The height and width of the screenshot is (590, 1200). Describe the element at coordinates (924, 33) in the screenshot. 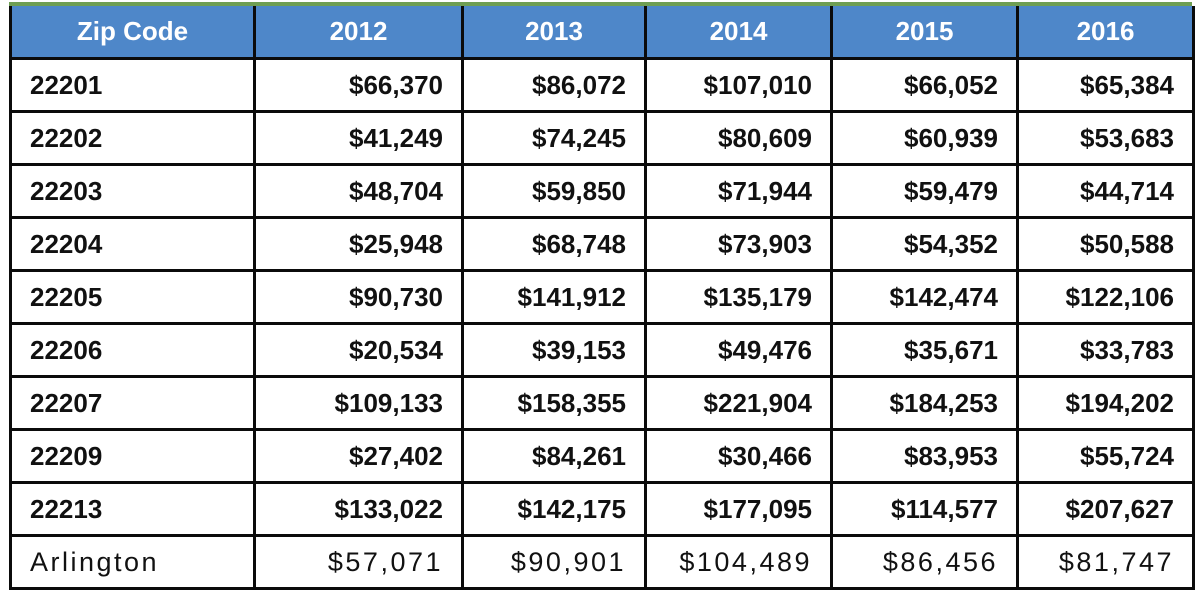

I see `column-header-2015: 2015` at that location.